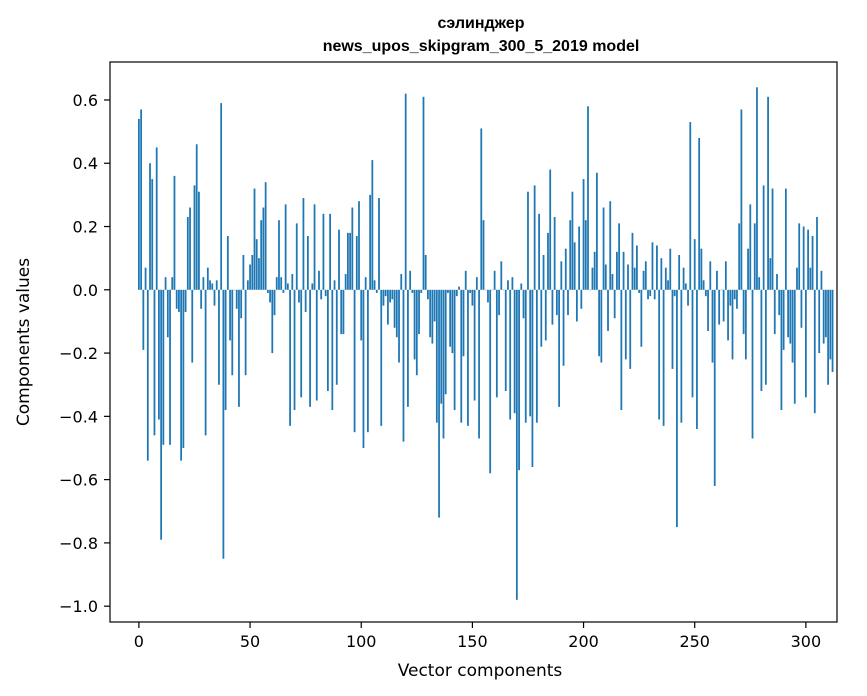  I want to click on y-axis: −1.0 −0.8 −0.6 −0.4 −0.2 0.0 0.2 0.4 0.6, so click(84, 353).